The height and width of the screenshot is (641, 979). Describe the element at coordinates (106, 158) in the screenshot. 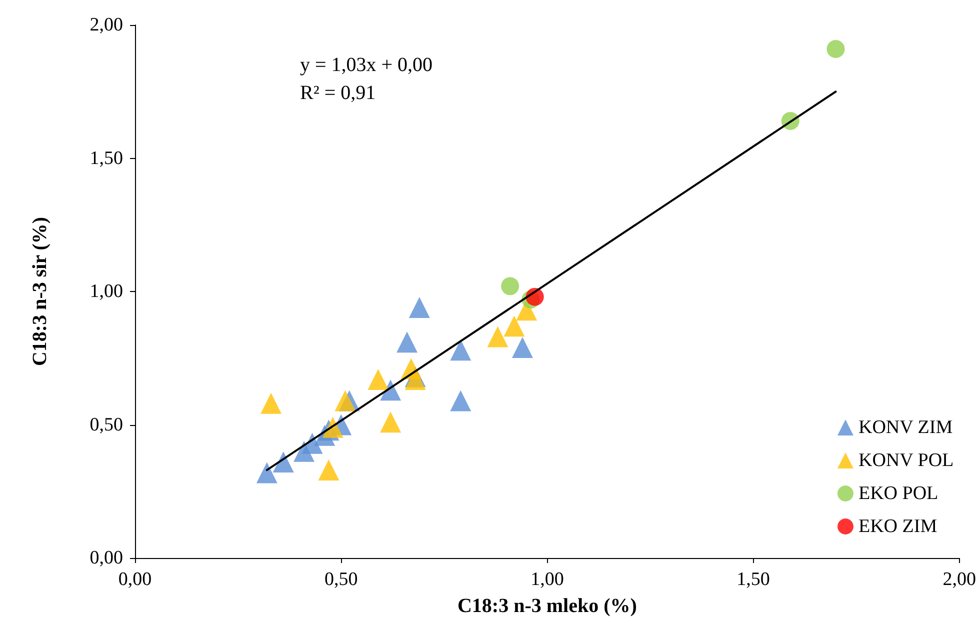

I see `y-tick-label: 1,50` at that location.